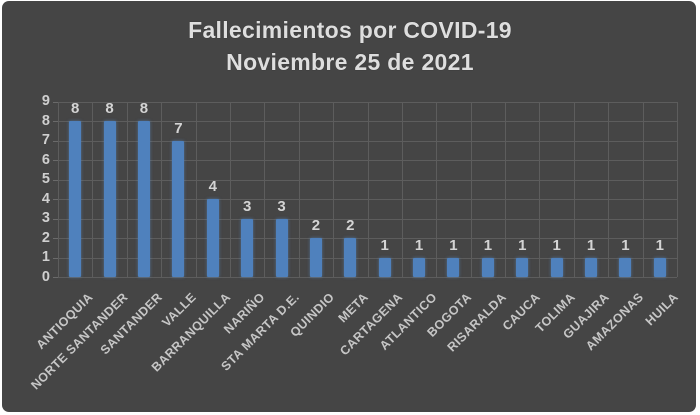 The width and height of the screenshot is (700, 415). I want to click on y-axis-label: 4, so click(45, 198).